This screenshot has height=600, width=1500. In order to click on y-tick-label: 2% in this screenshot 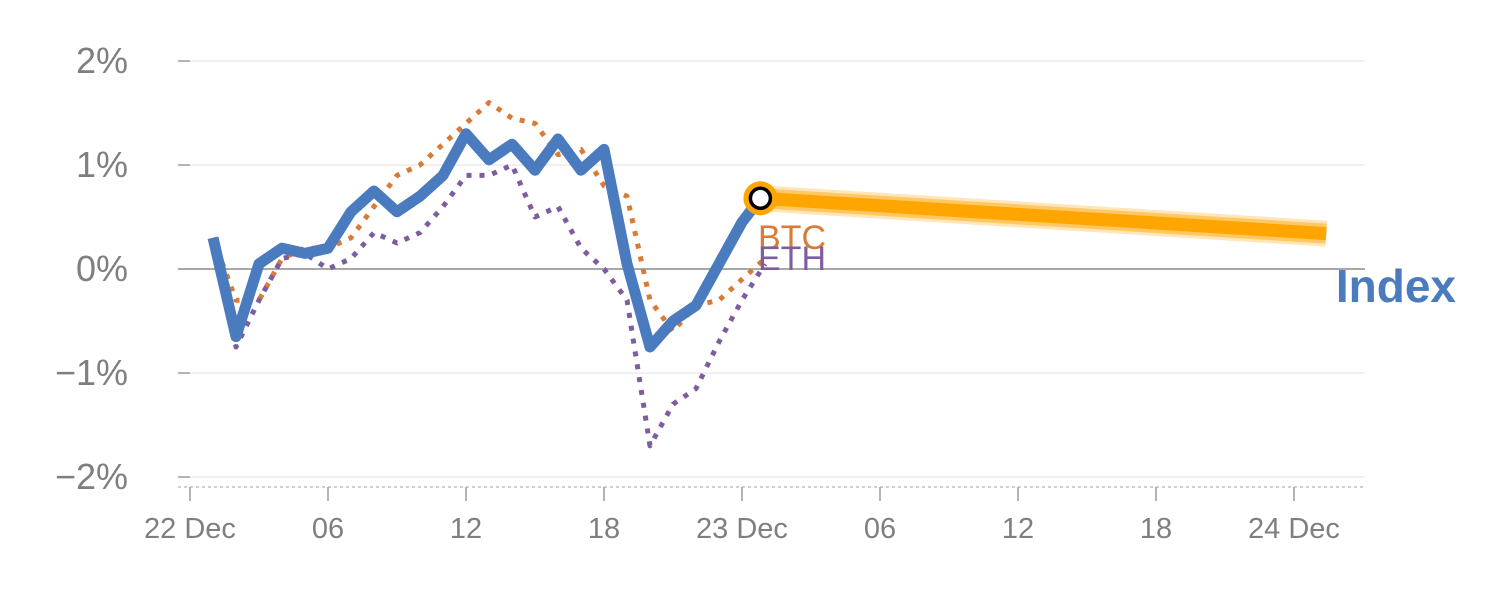, I will do `click(102, 60)`.